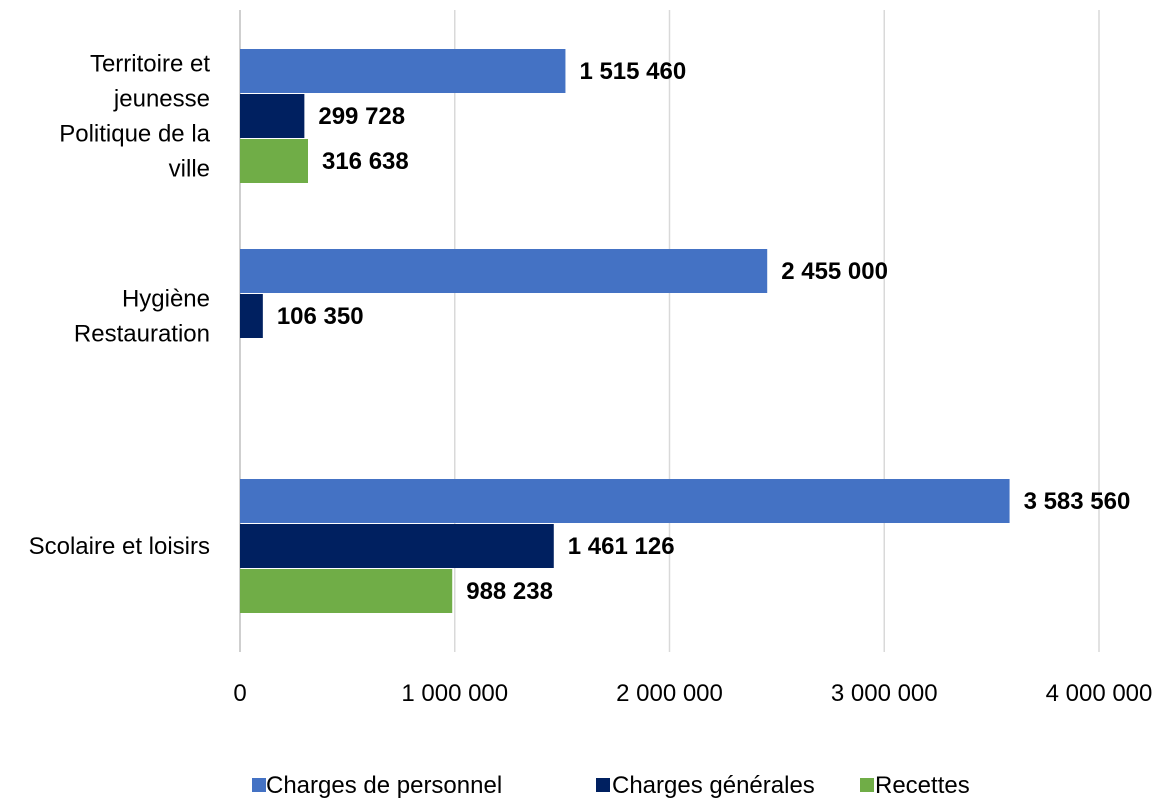 The height and width of the screenshot is (806, 1160). Describe the element at coordinates (884, 693) in the screenshot. I see `x-tick-label: 3 000 000` at that location.